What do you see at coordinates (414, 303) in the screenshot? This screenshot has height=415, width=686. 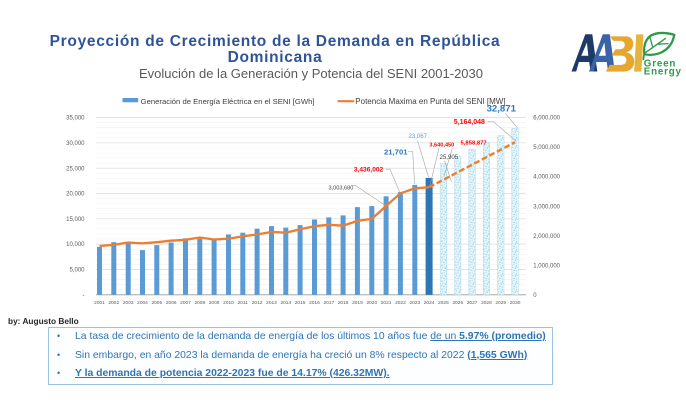 I see `svg-text: 2023` at bounding box center [414, 303].